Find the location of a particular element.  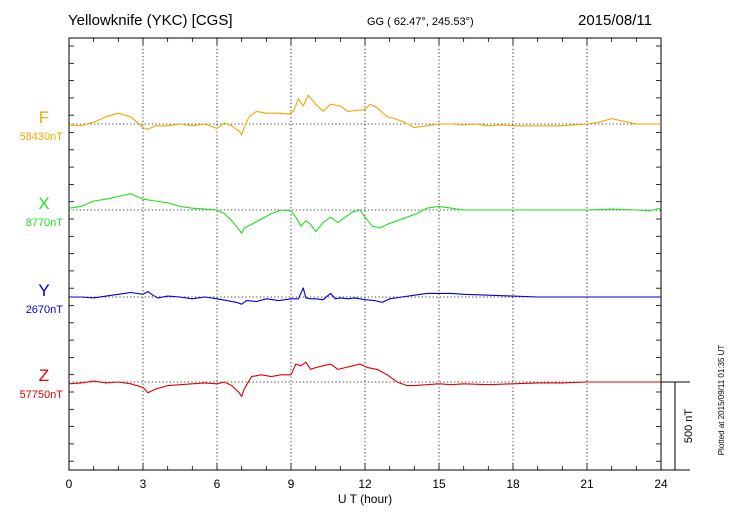

scale-bar-label: 500 nT is located at coordinates (689, 426).